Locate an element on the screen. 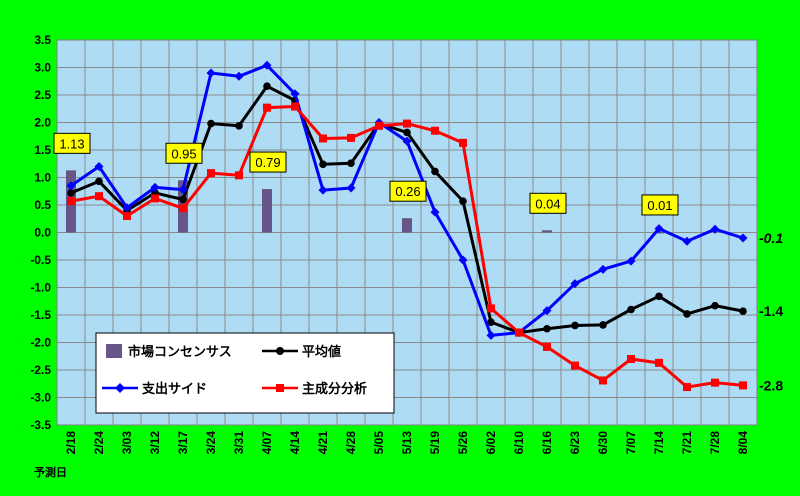 The height and width of the screenshot is (496, 800). y-tick-label: -2.5 is located at coordinates (40, 370).